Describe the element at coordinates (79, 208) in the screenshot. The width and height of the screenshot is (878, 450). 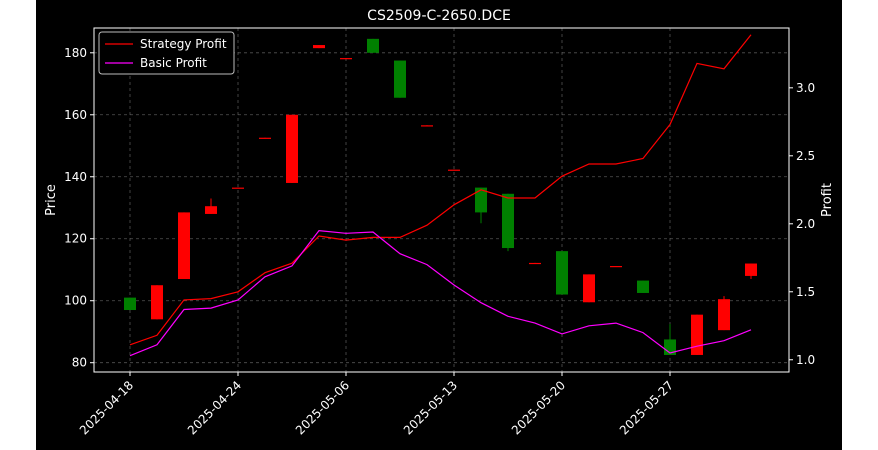
I see `y-axis-left: 80 100 120 140 160 180` at that location.